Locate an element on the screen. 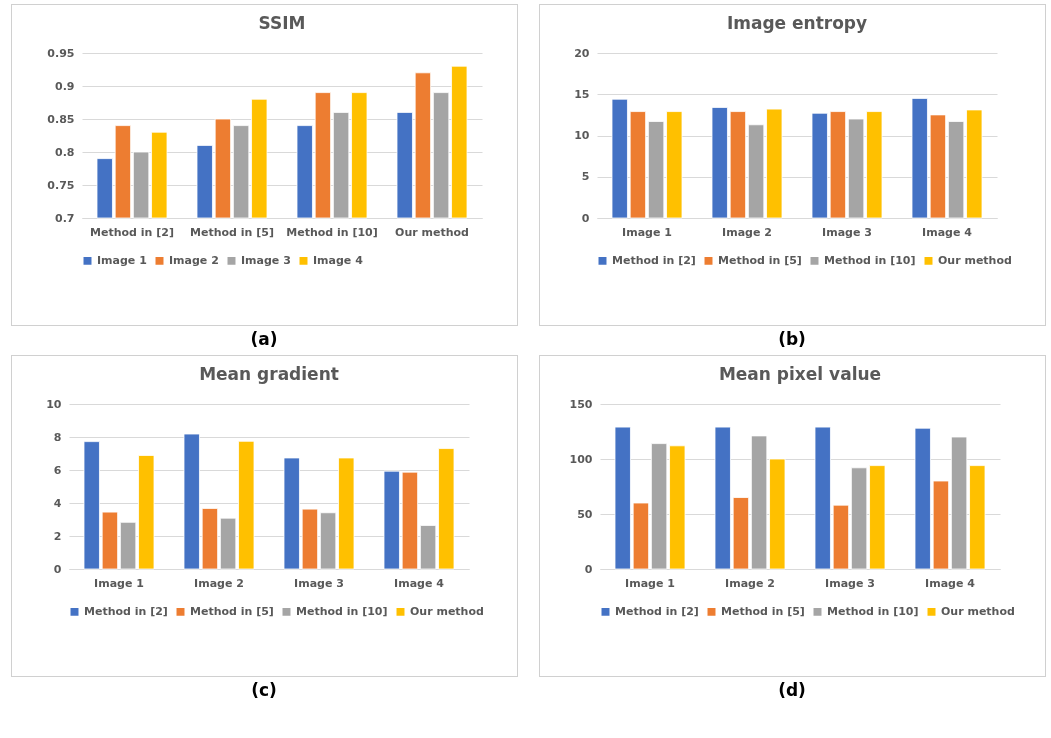  y-tick-label: 15 is located at coordinates (581, 94).